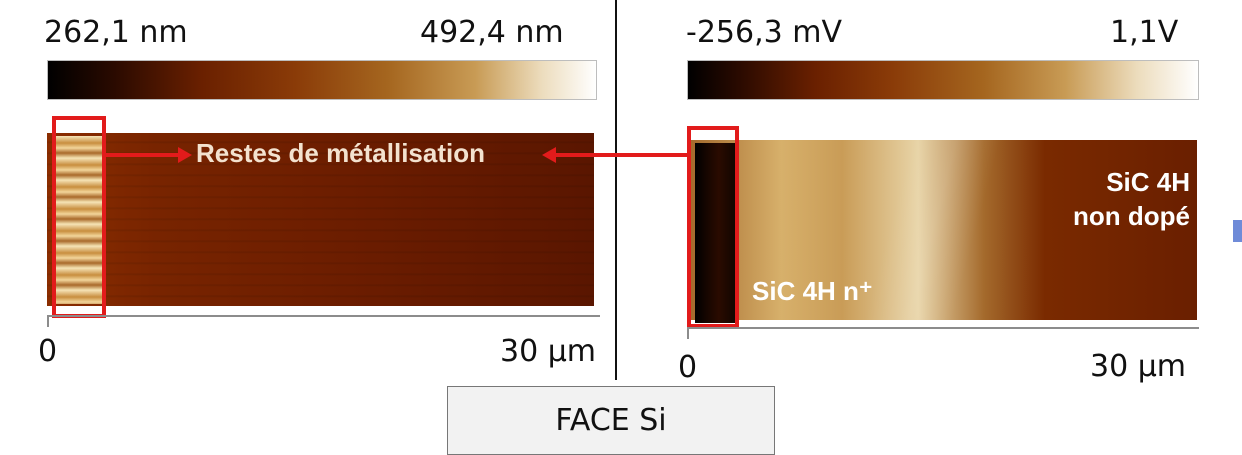 This screenshot has height=455, width=1242. Describe the element at coordinates (323, 316) in the screenshot. I see `left-axis-line` at that location.